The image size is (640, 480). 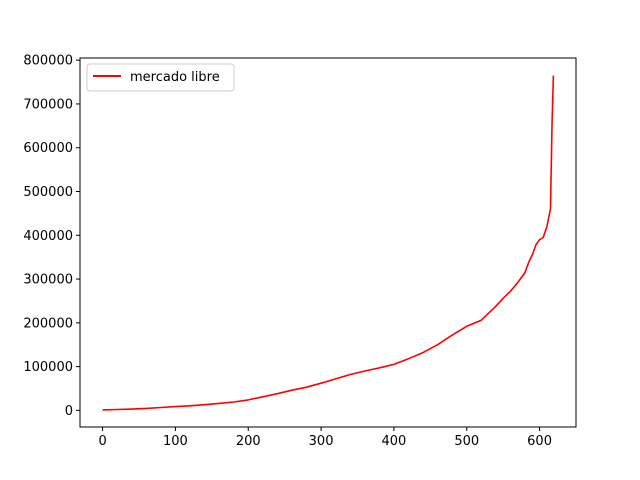 What do you see at coordinates (175, 441) in the screenshot?
I see `x-tick-label: 100` at bounding box center [175, 441].